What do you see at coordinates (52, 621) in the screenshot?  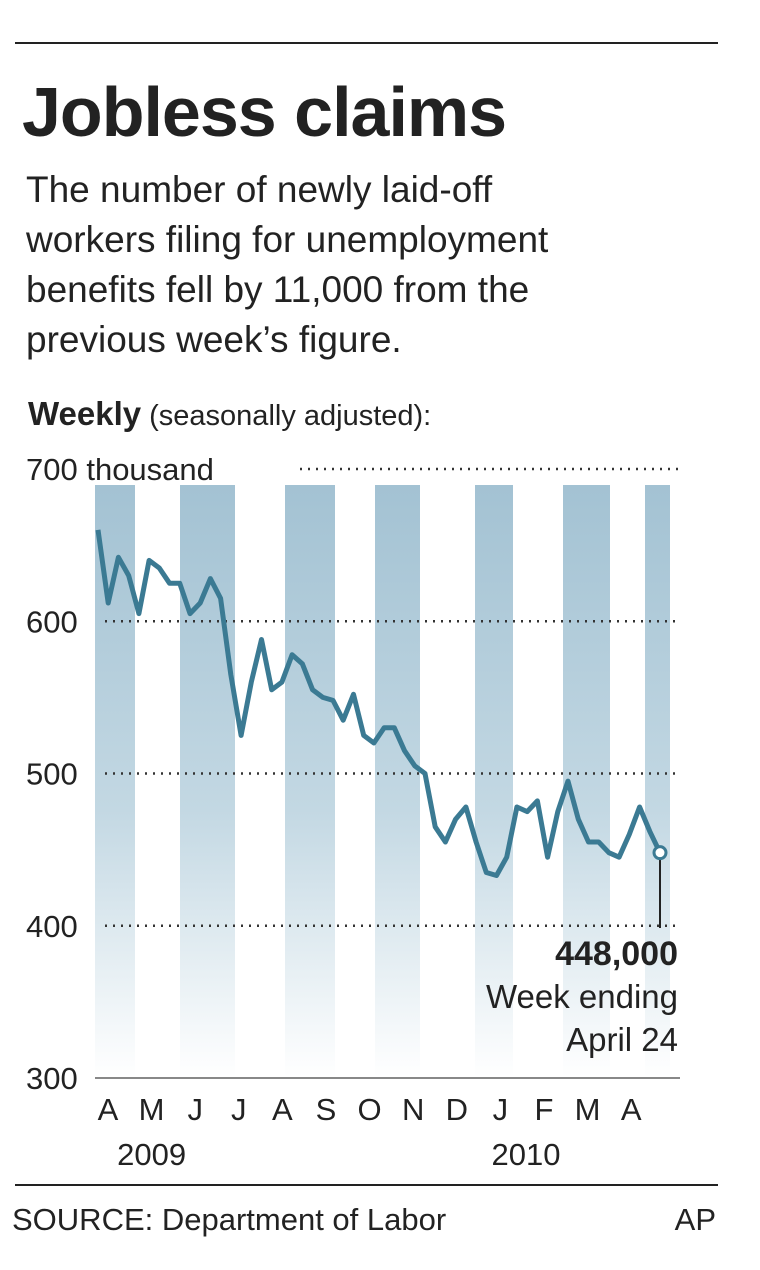 I see `y-tick-label: 600` at bounding box center [52, 621].